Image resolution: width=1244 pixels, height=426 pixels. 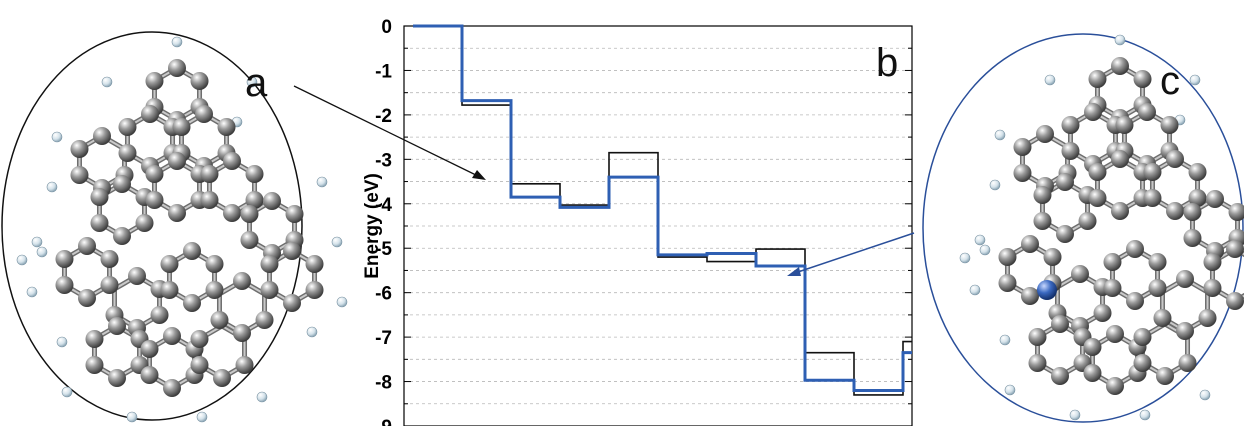 I want to click on arrow-a-head, so click(x=479, y=175).